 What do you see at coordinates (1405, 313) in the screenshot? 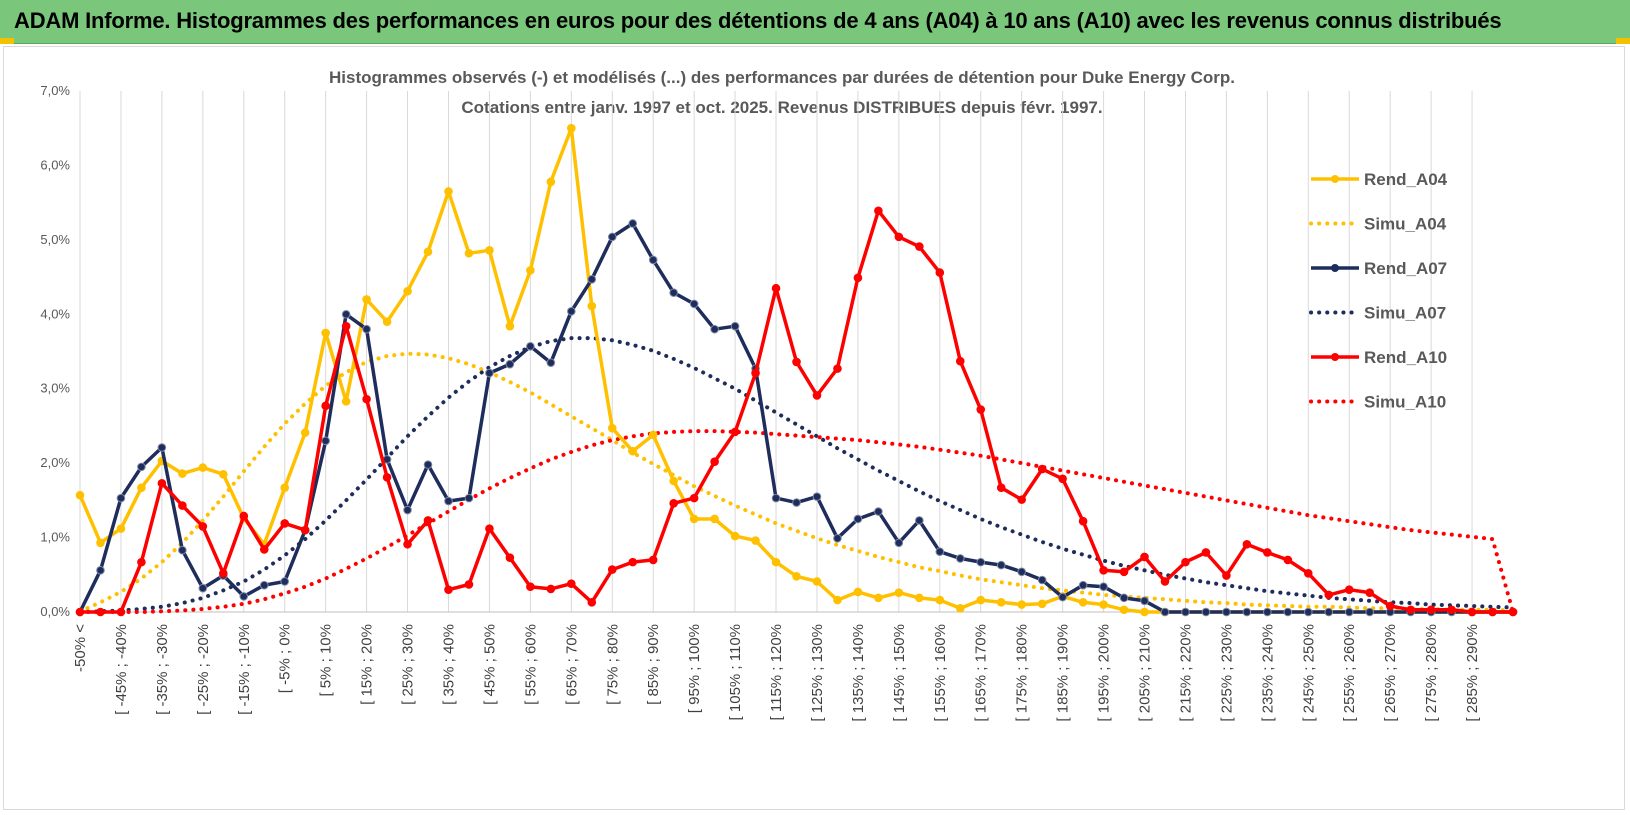
I see `legend-label: Simu_A07` at bounding box center [1405, 313].